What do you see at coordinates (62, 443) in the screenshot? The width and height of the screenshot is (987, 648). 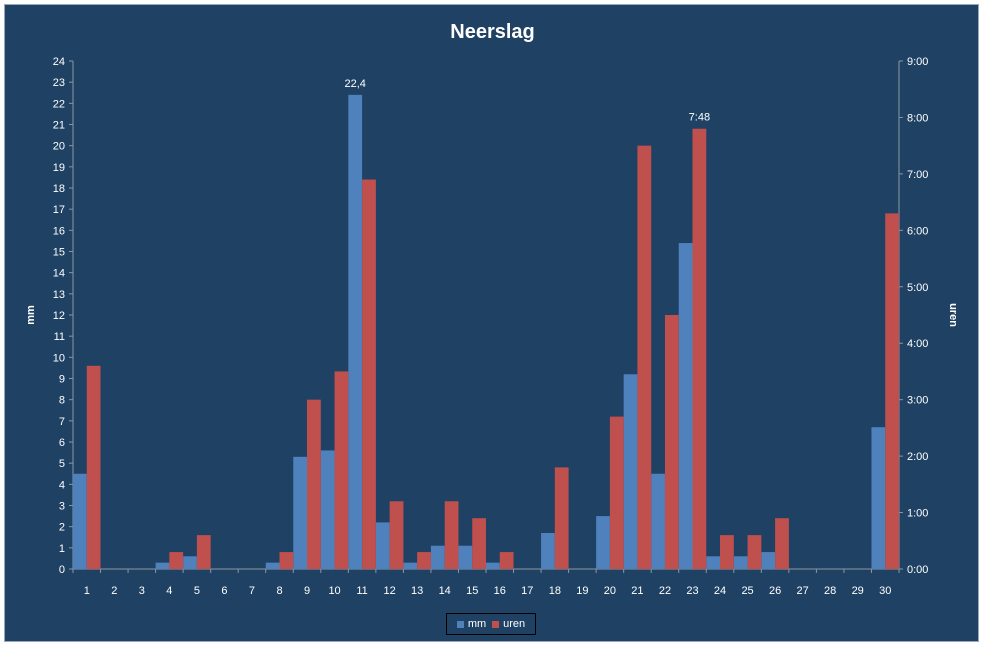 I see `y-tick-label-left: 6` at bounding box center [62, 443].